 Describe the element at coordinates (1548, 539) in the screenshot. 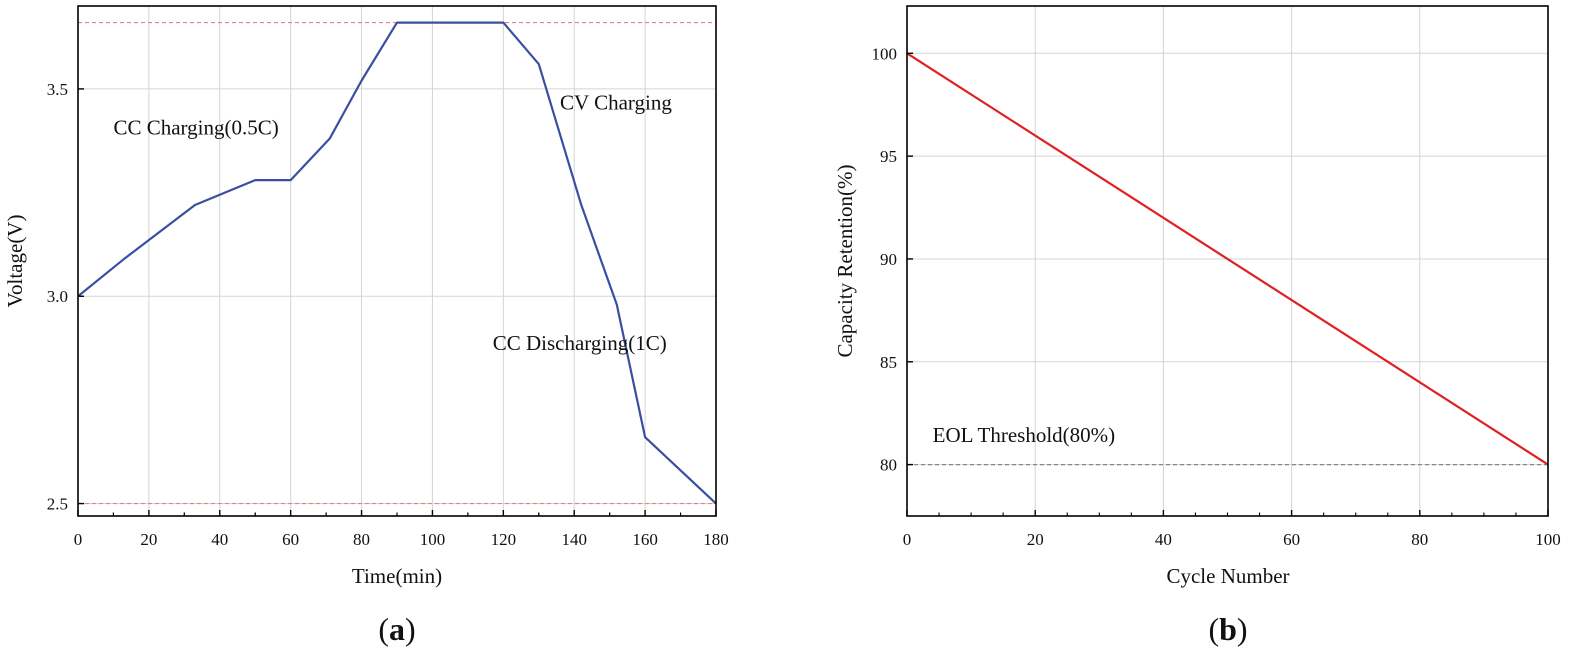

I see `chart1-x-tick-label: 100` at that location.